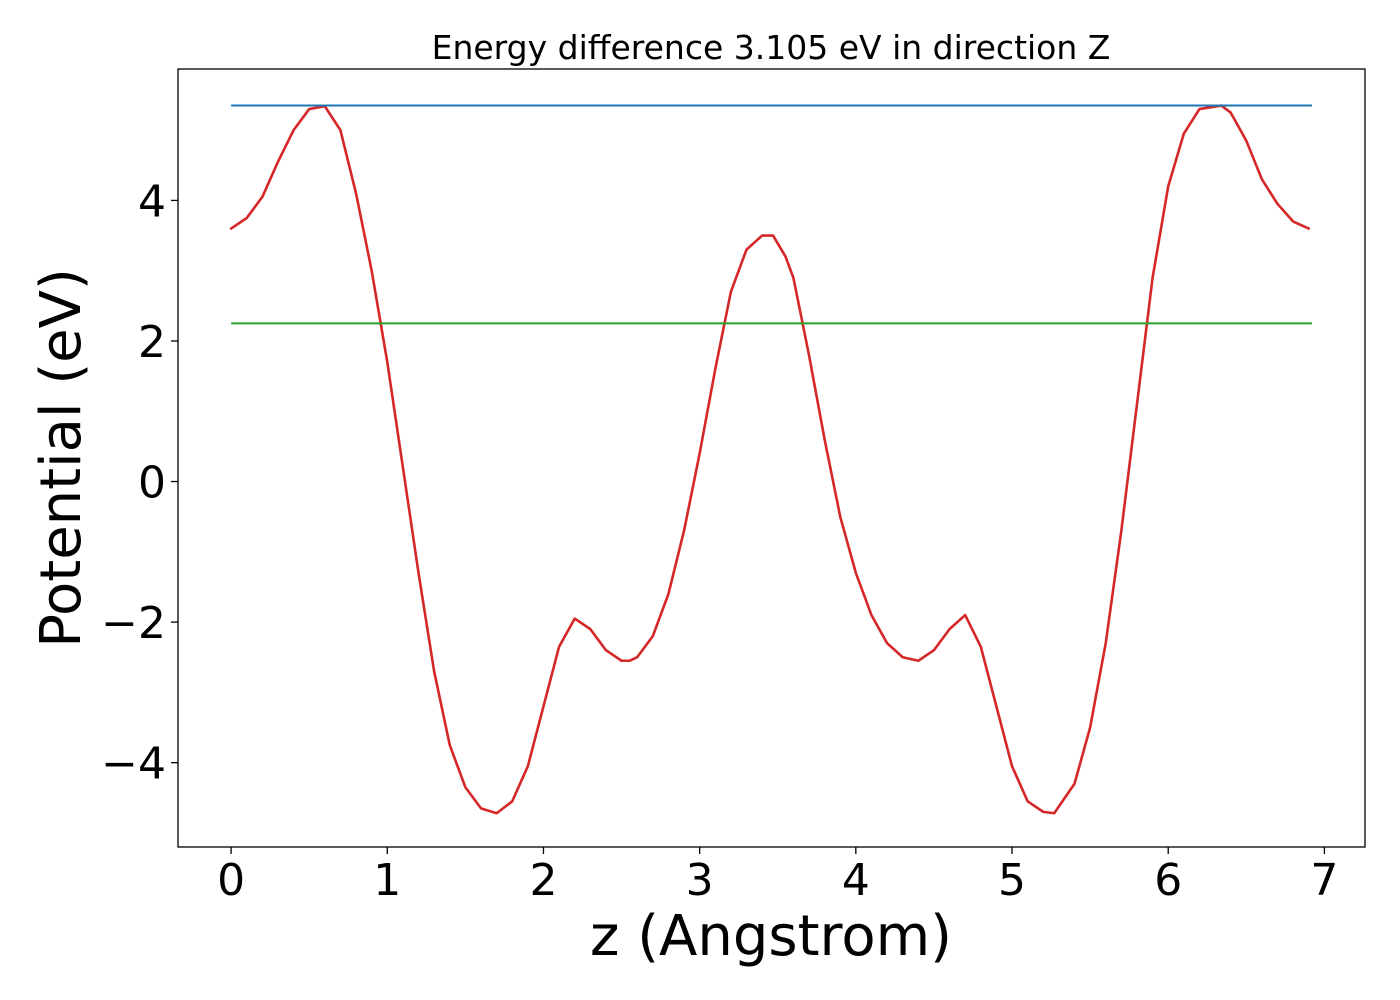 The image size is (1400, 1000). Describe the element at coordinates (387, 880) in the screenshot. I see `x-tick-label: 1` at that location.